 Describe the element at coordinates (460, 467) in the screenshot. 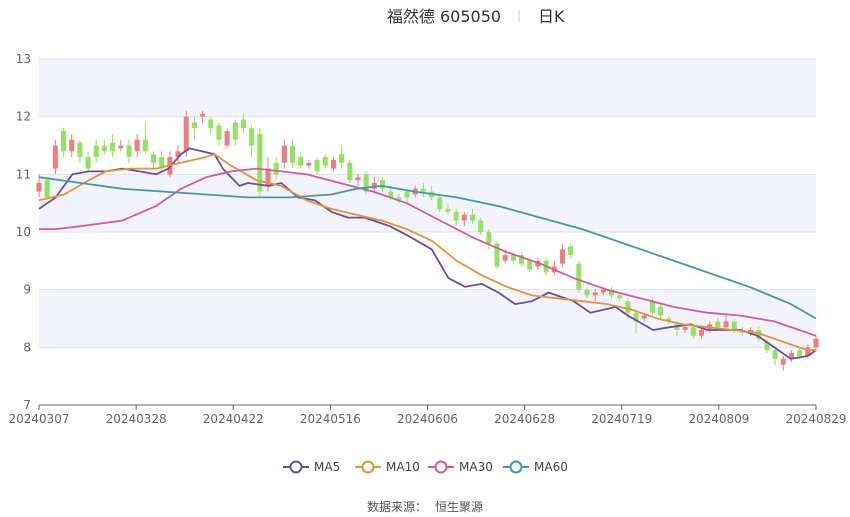

I see `legend-item-ma30: MA30` at that location.